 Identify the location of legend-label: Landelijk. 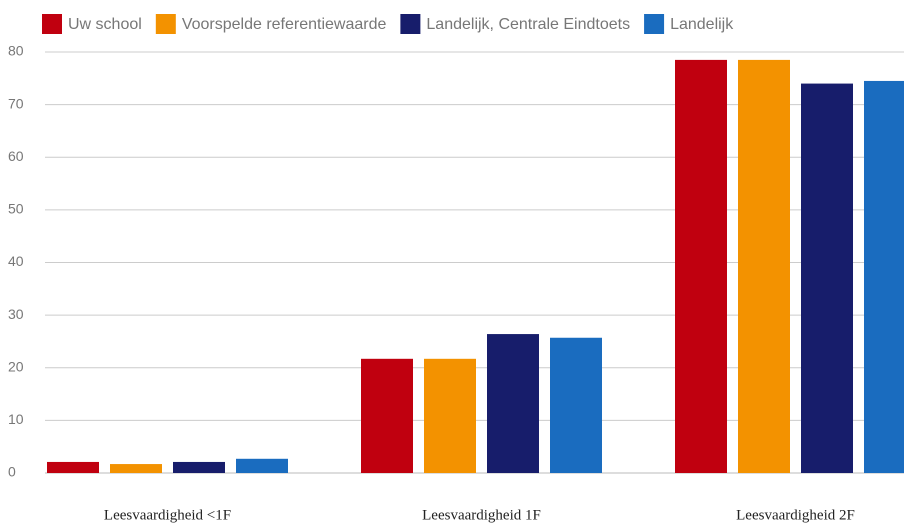
(702, 24).